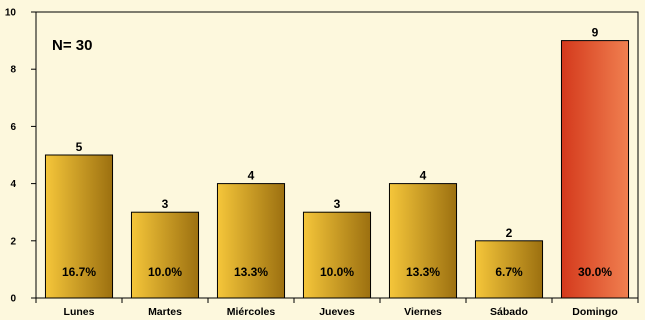 The image size is (645, 320). What do you see at coordinates (423, 241) in the screenshot?
I see `bar-viernes` at bounding box center [423, 241].